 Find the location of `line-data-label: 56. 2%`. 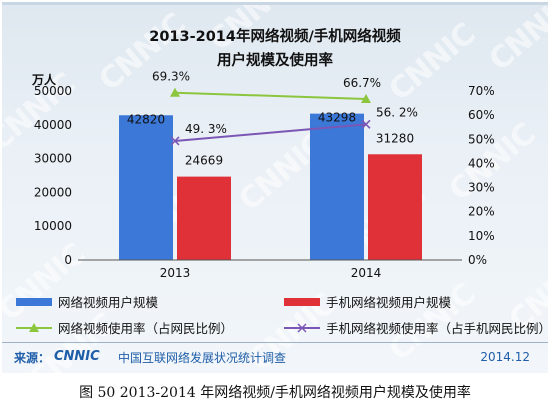

line-data-label: 56. 2% is located at coordinates (397, 112).